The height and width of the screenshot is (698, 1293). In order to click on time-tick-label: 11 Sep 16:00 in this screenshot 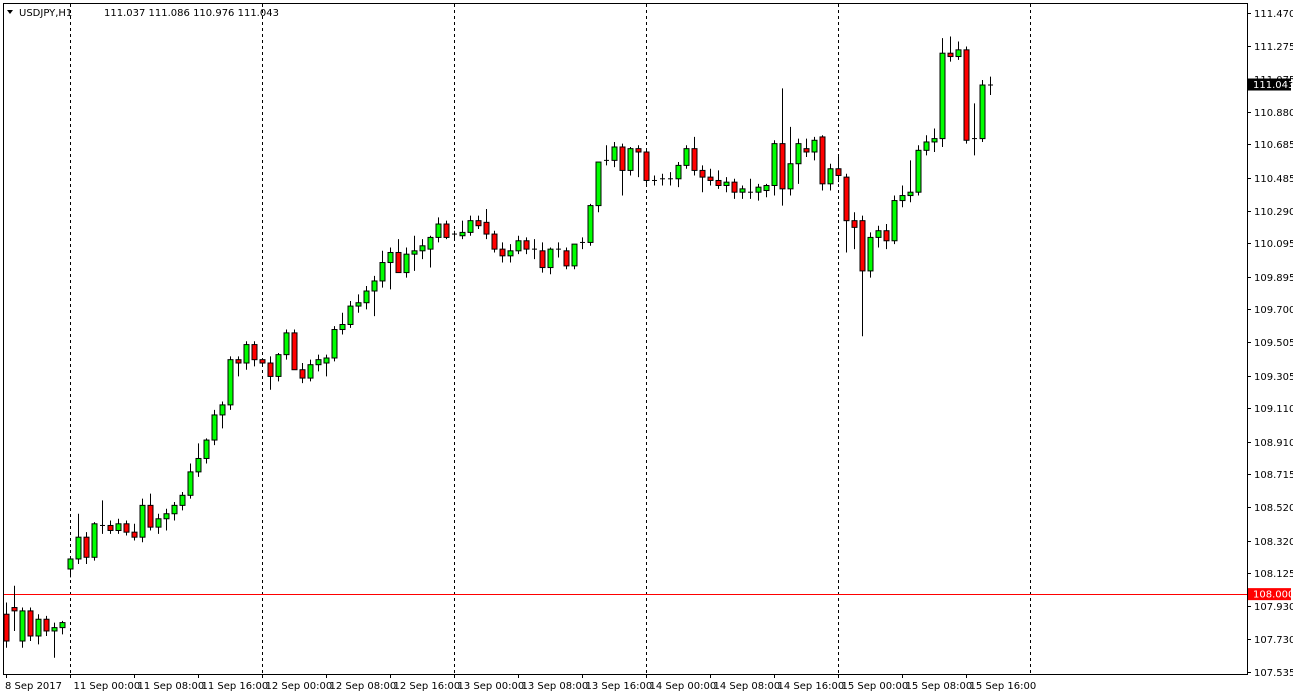, I will do `click(235, 686)`.